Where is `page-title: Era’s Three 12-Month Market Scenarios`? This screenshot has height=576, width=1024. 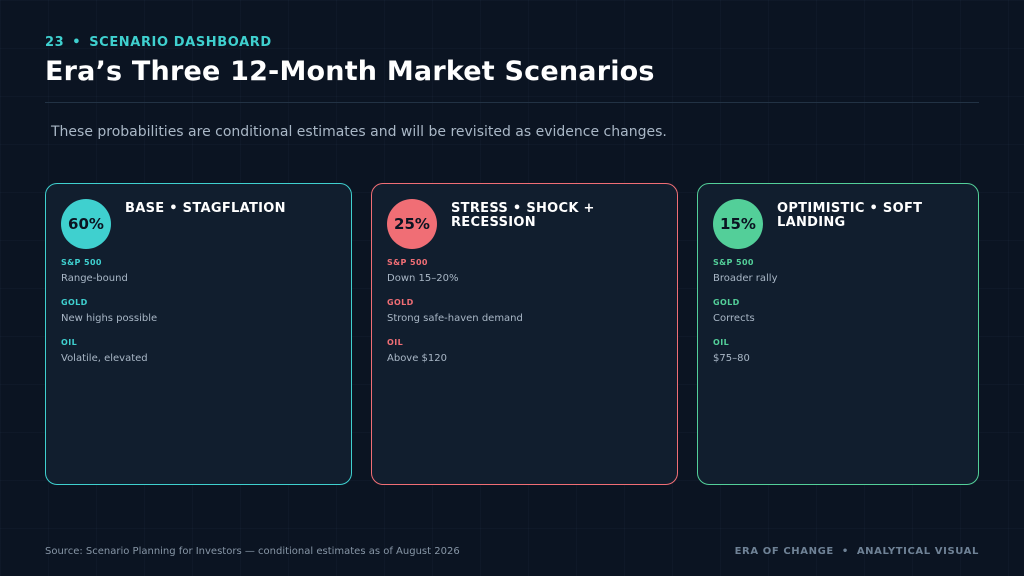 page-title: Era’s Three 12-Month Market Scenarios is located at coordinates (350, 71).